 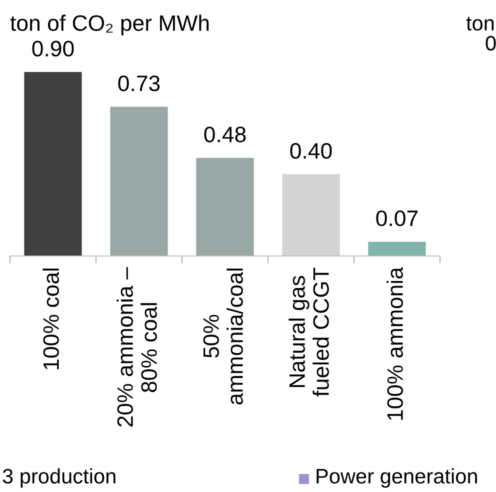 What do you see at coordinates (394, 343) in the screenshot?
I see `x-tick-label: 100% ammonia` at bounding box center [394, 343].